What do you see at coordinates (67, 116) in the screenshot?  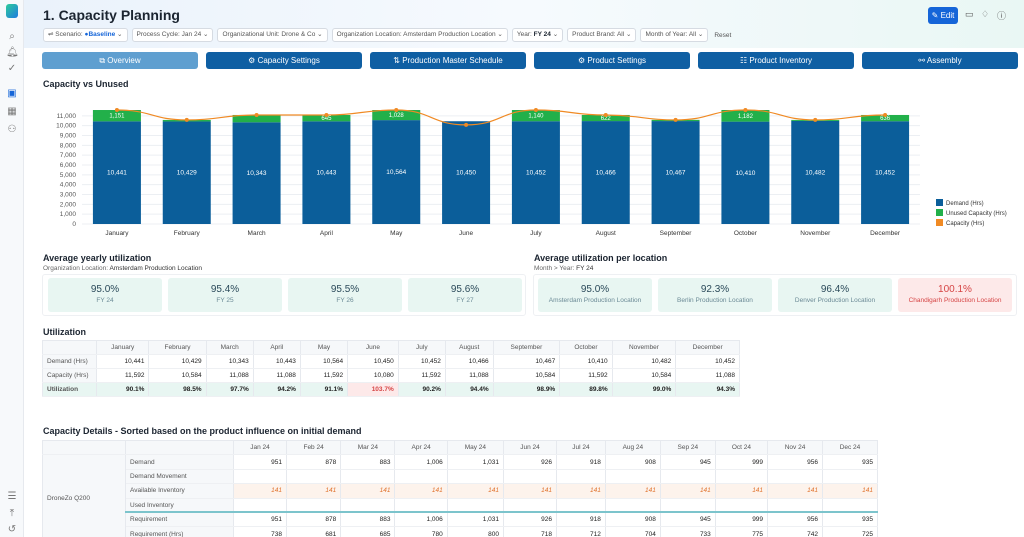 I see `y-tick-label: 11,000` at bounding box center [67, 116].